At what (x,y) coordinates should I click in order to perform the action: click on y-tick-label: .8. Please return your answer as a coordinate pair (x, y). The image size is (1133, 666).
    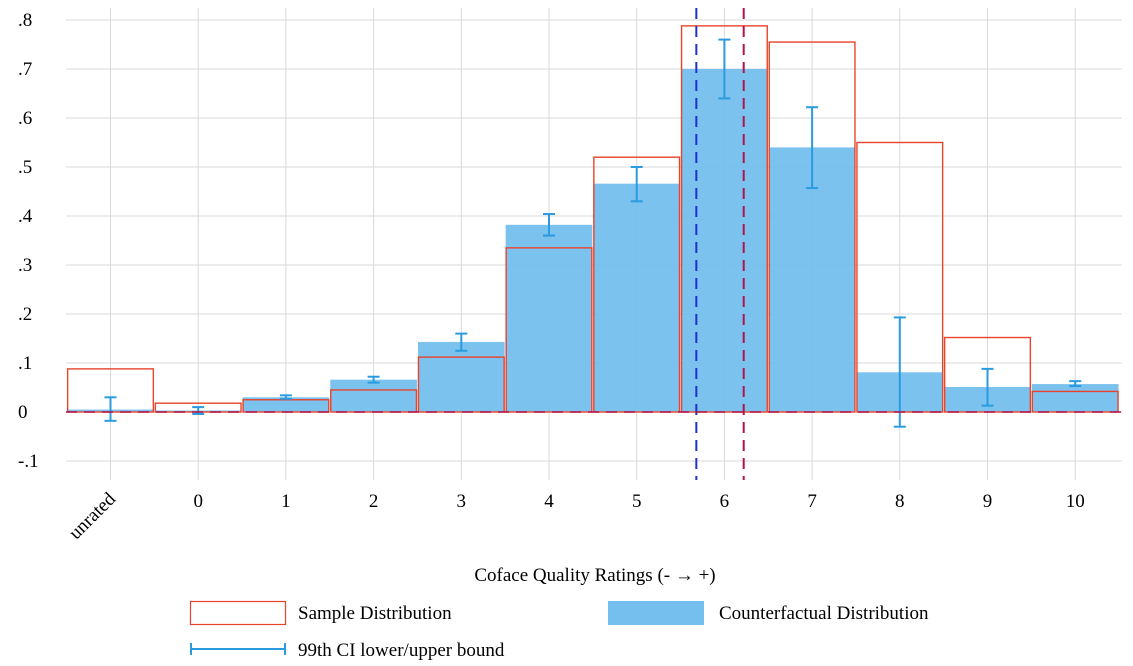
    Looking at the image, I should click on (25, 20).